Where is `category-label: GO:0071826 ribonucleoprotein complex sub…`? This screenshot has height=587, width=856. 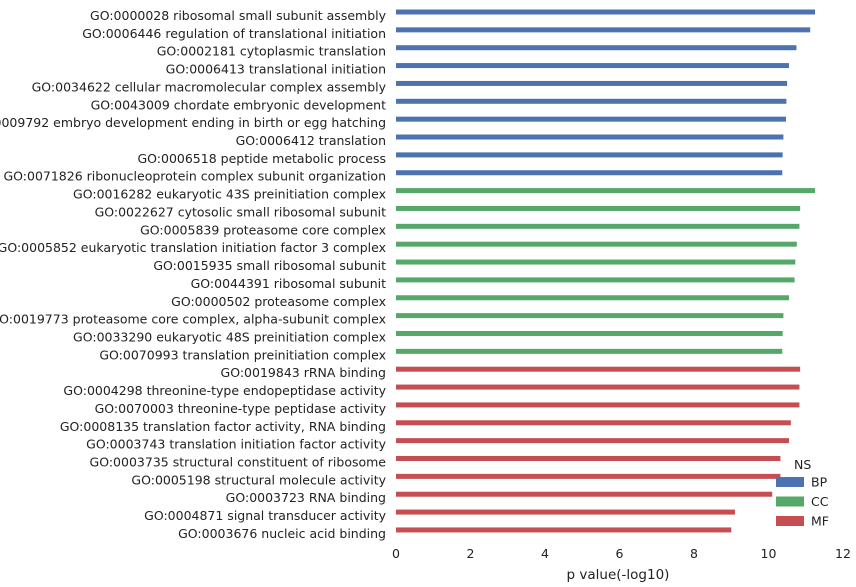 category-label: GO:0071826 ribonucleoprotein complex sub… is located at coordinates (194, 176).